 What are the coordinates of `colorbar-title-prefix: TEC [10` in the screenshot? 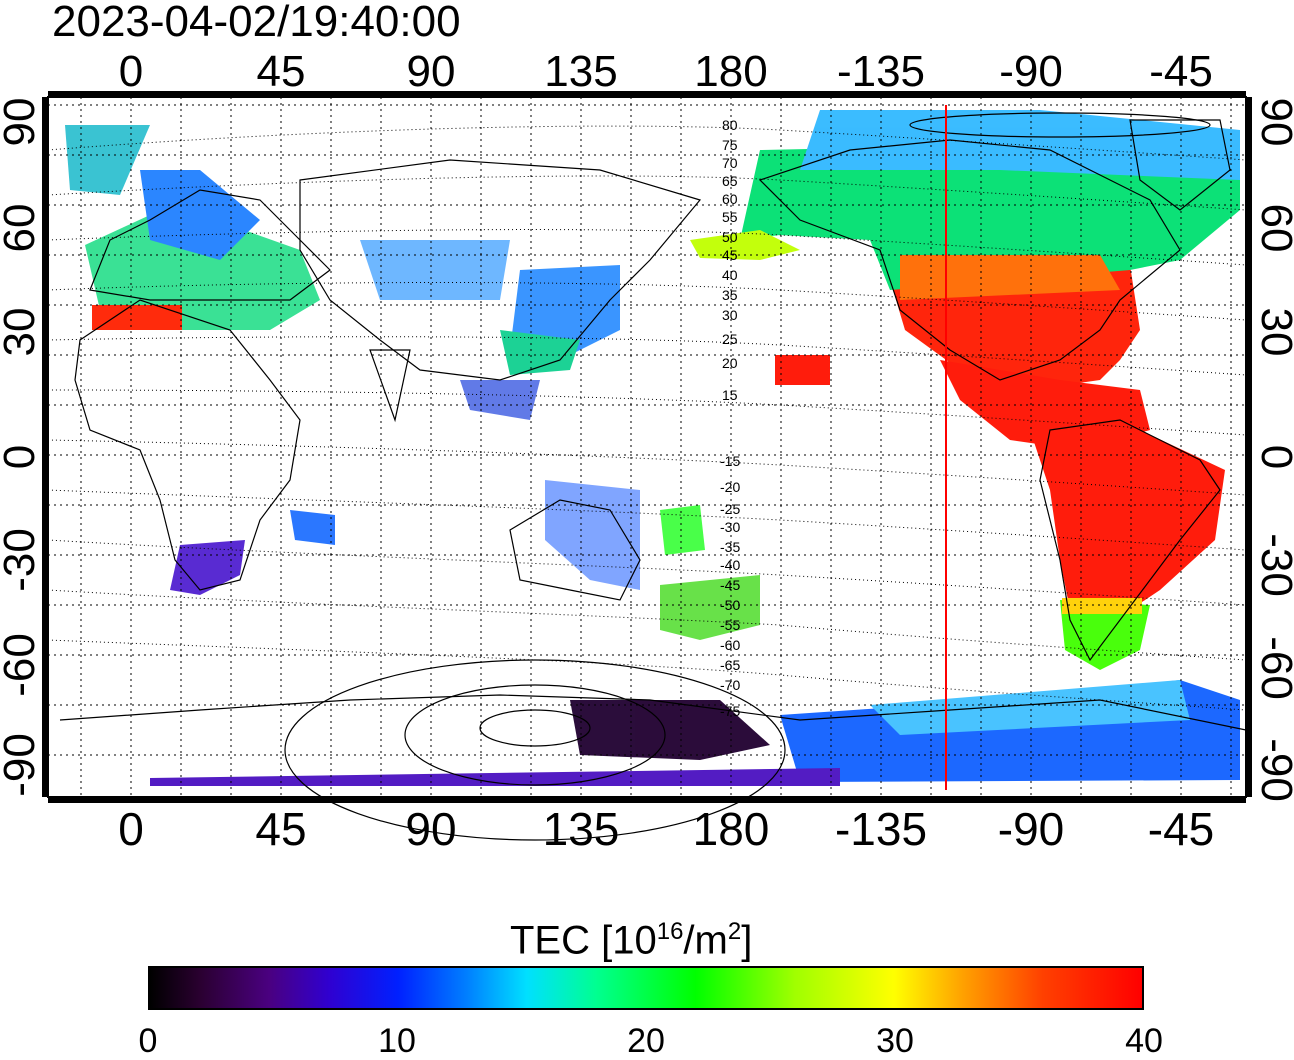 It's located at (583, 940).